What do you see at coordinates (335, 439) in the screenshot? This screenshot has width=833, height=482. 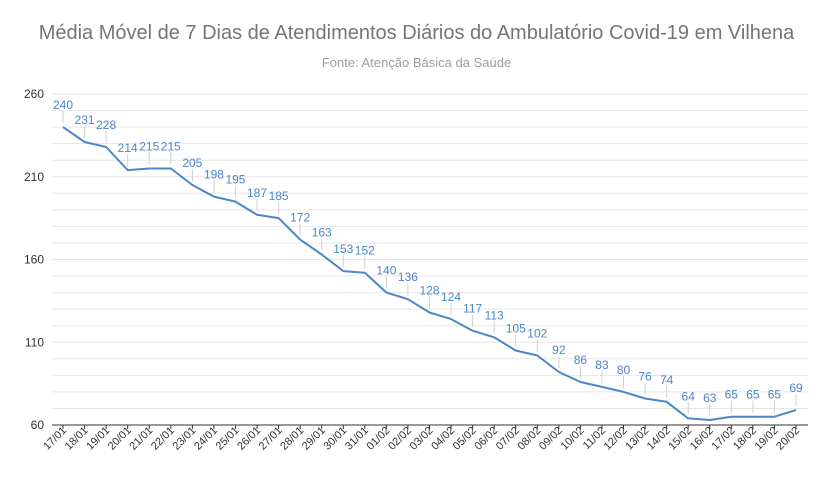 I see `x-tick-label: 30/01` at bounding box center [335, 439].